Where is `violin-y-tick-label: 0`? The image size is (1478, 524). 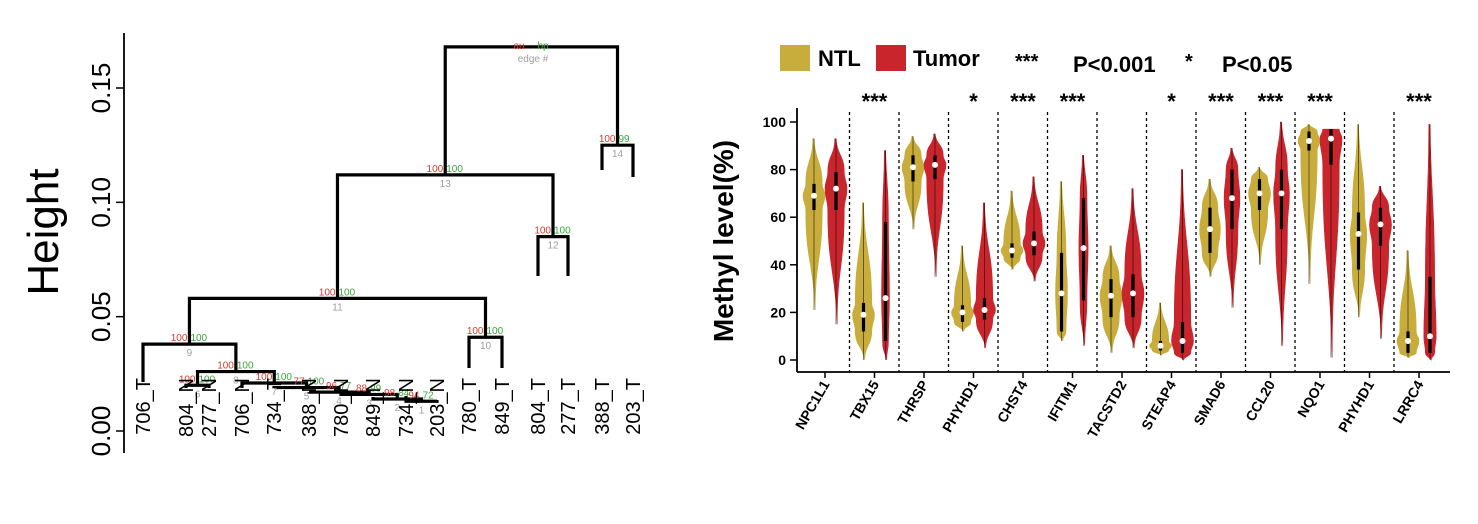
violin-y-tick-label: 0 is located at coordinates (782, 360).